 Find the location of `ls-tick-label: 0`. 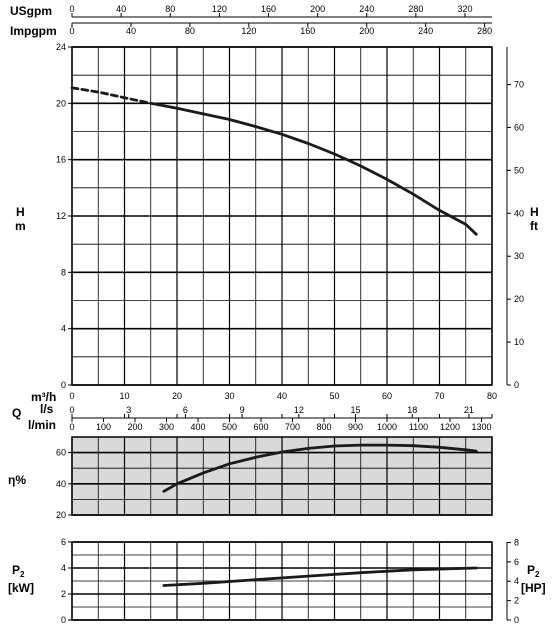

ls-tick-label: 0 is located at coordinates (71, 410).